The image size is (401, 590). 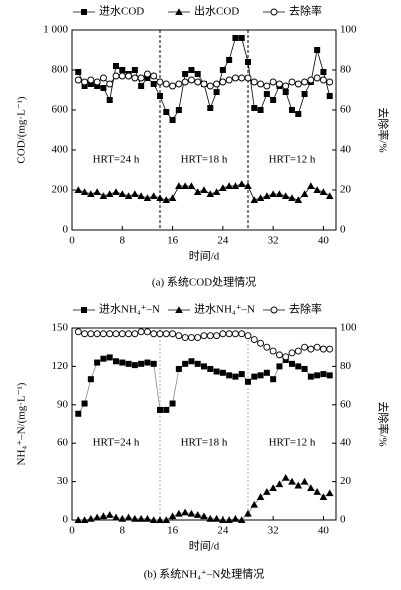 What do you see at coordinates (123, 241) in the screenshot?
I see `x-tick-label: 8` at bounding box center [123, 241].